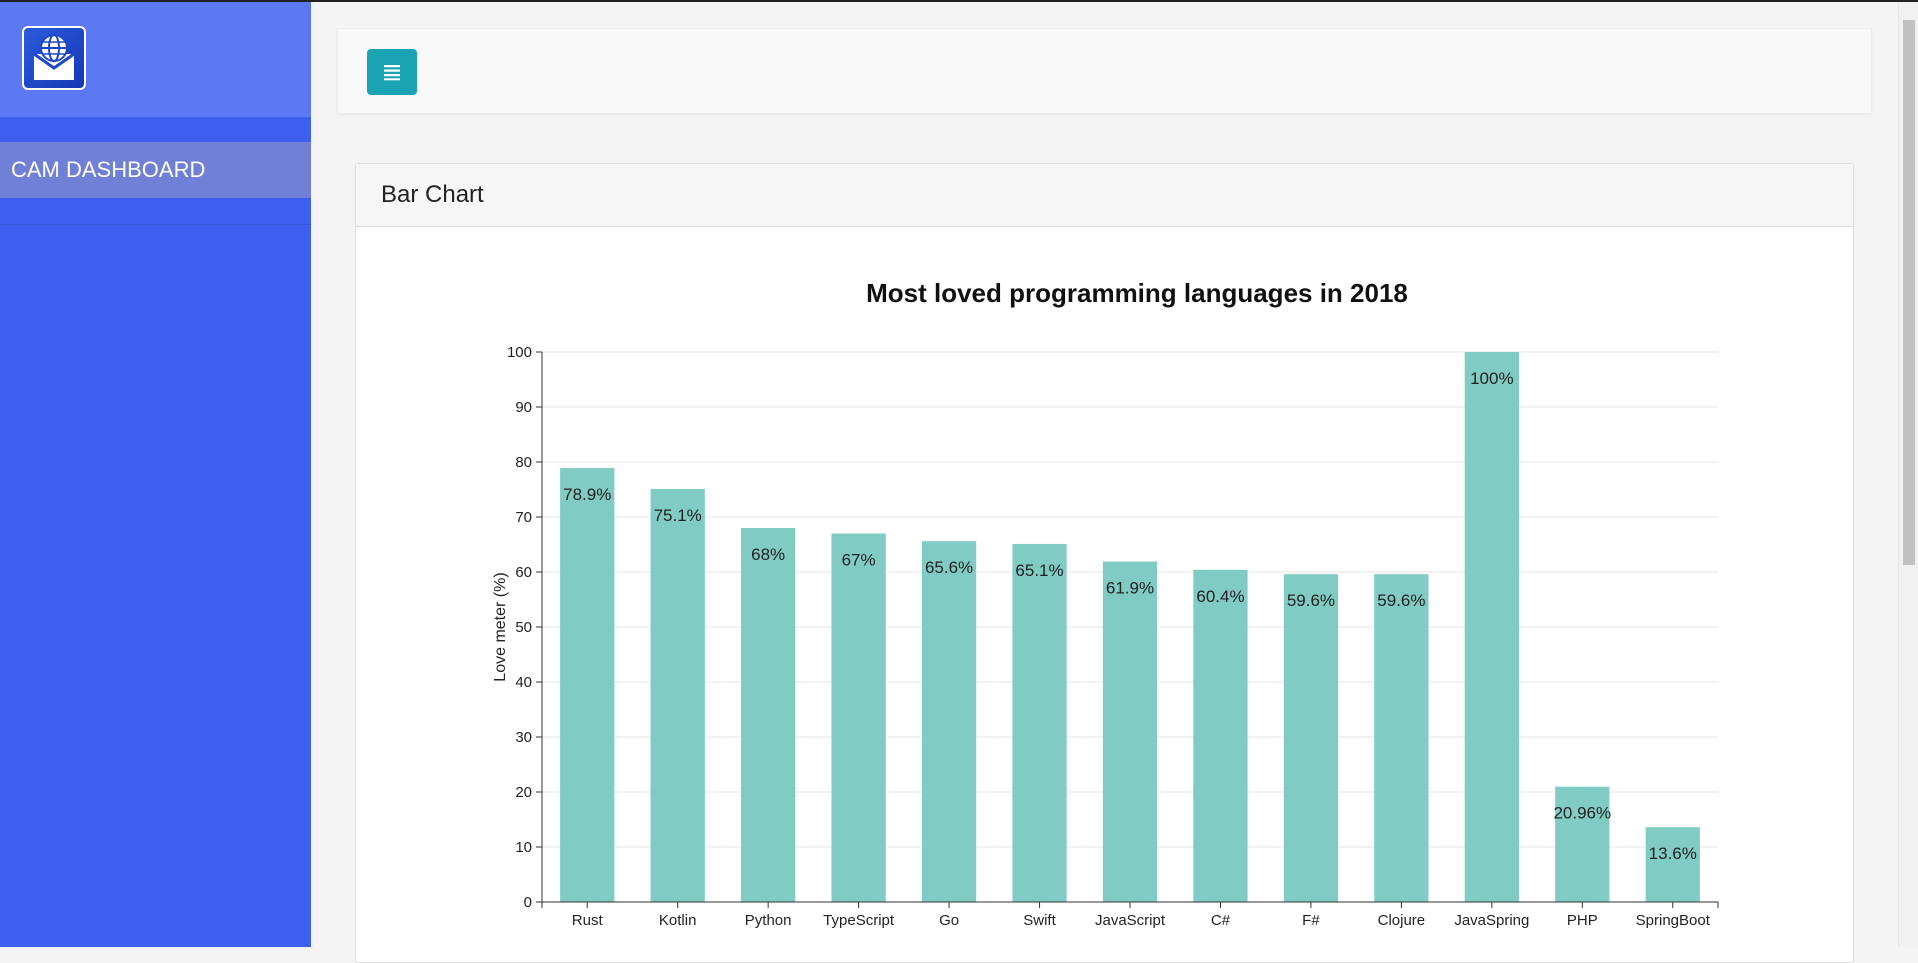 The height and width of the screenshot is (963, 1918). I want to click on top-navbar, so click(1104, 71).